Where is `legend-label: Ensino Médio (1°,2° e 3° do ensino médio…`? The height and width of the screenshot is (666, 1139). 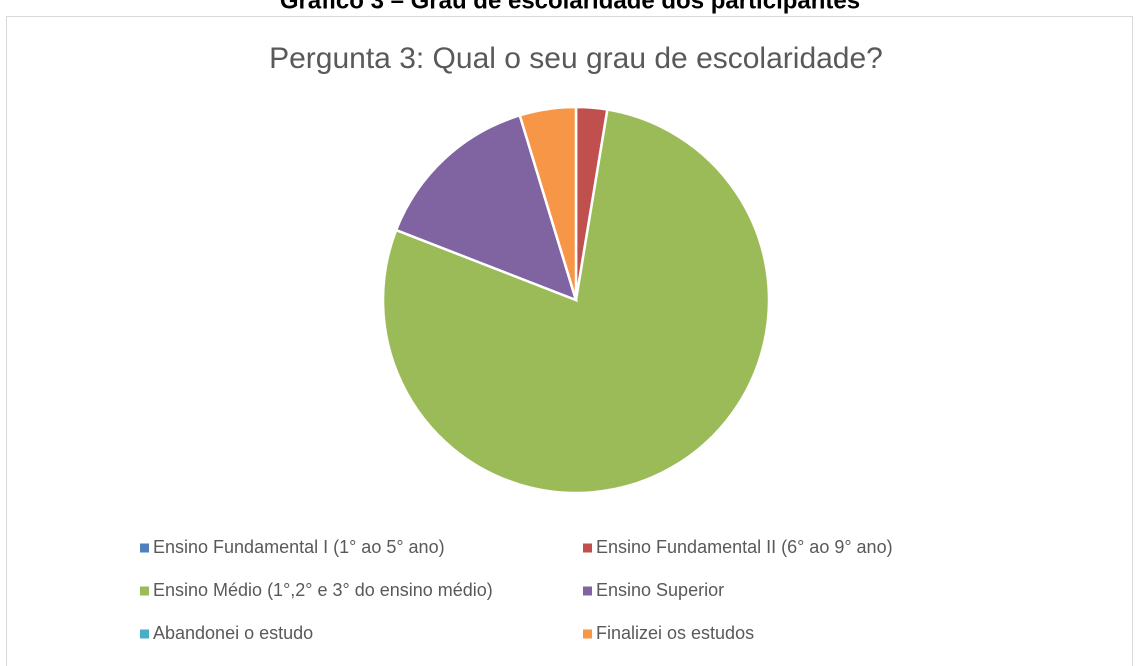 legend-label: Ensino Médio (1°,2° e 3° do ensino médio… is located at coordinates (323, 590).